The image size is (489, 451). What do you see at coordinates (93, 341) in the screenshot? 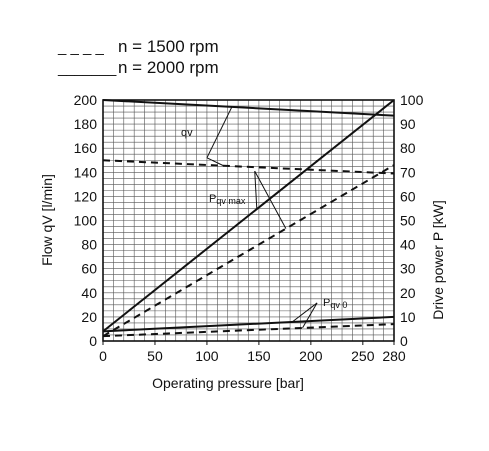
I see `y-left-tick-label-0: 0` at bounding box center [93, 341].